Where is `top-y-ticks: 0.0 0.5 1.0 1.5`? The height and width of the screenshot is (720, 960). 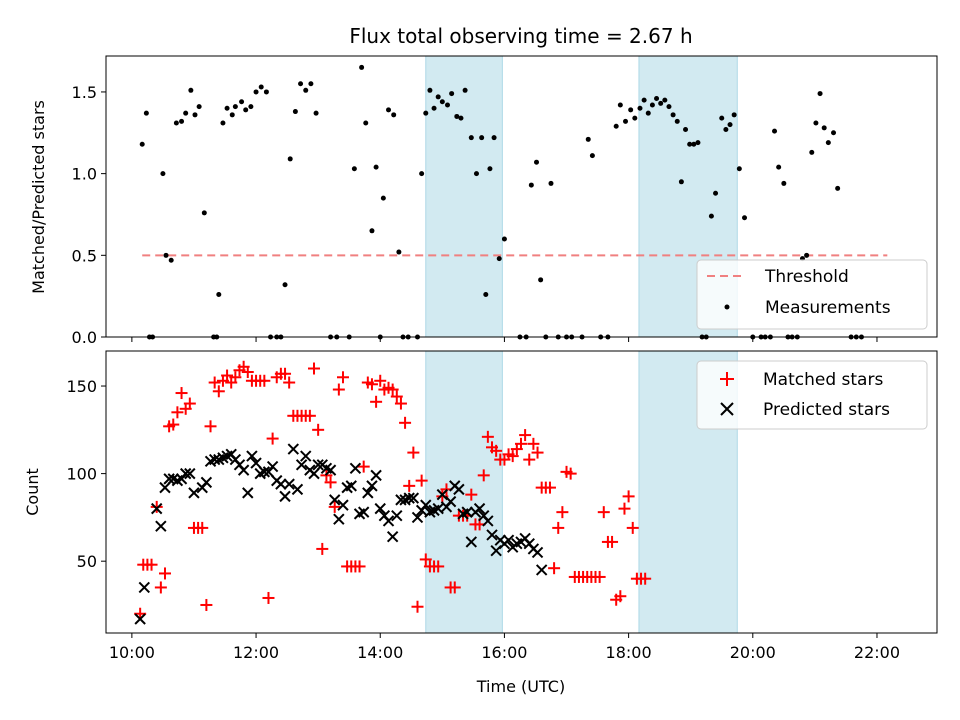 top-y-ticks: 0.0 0.5 1.0 1.5 is located at coordinates (89, 215).